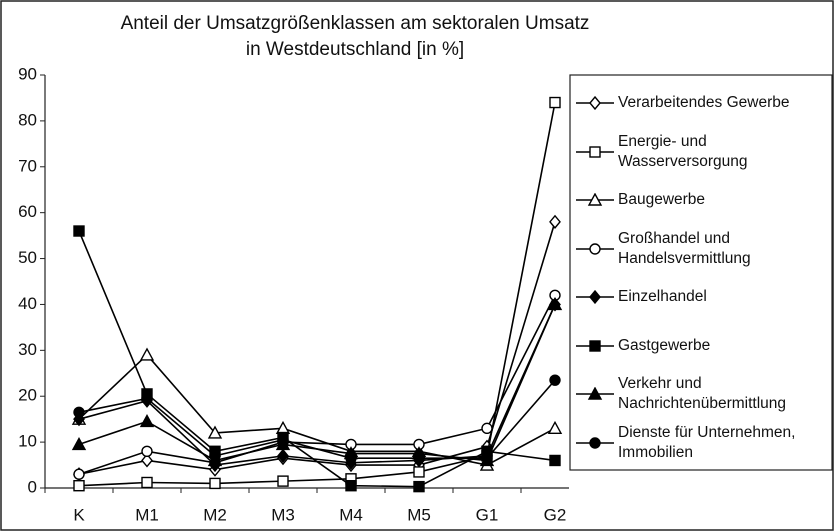 The image size is (834, 531). Describe the element at coordinates (79, 514) in the screenshot. I see `x-tick-label: K` at that location.